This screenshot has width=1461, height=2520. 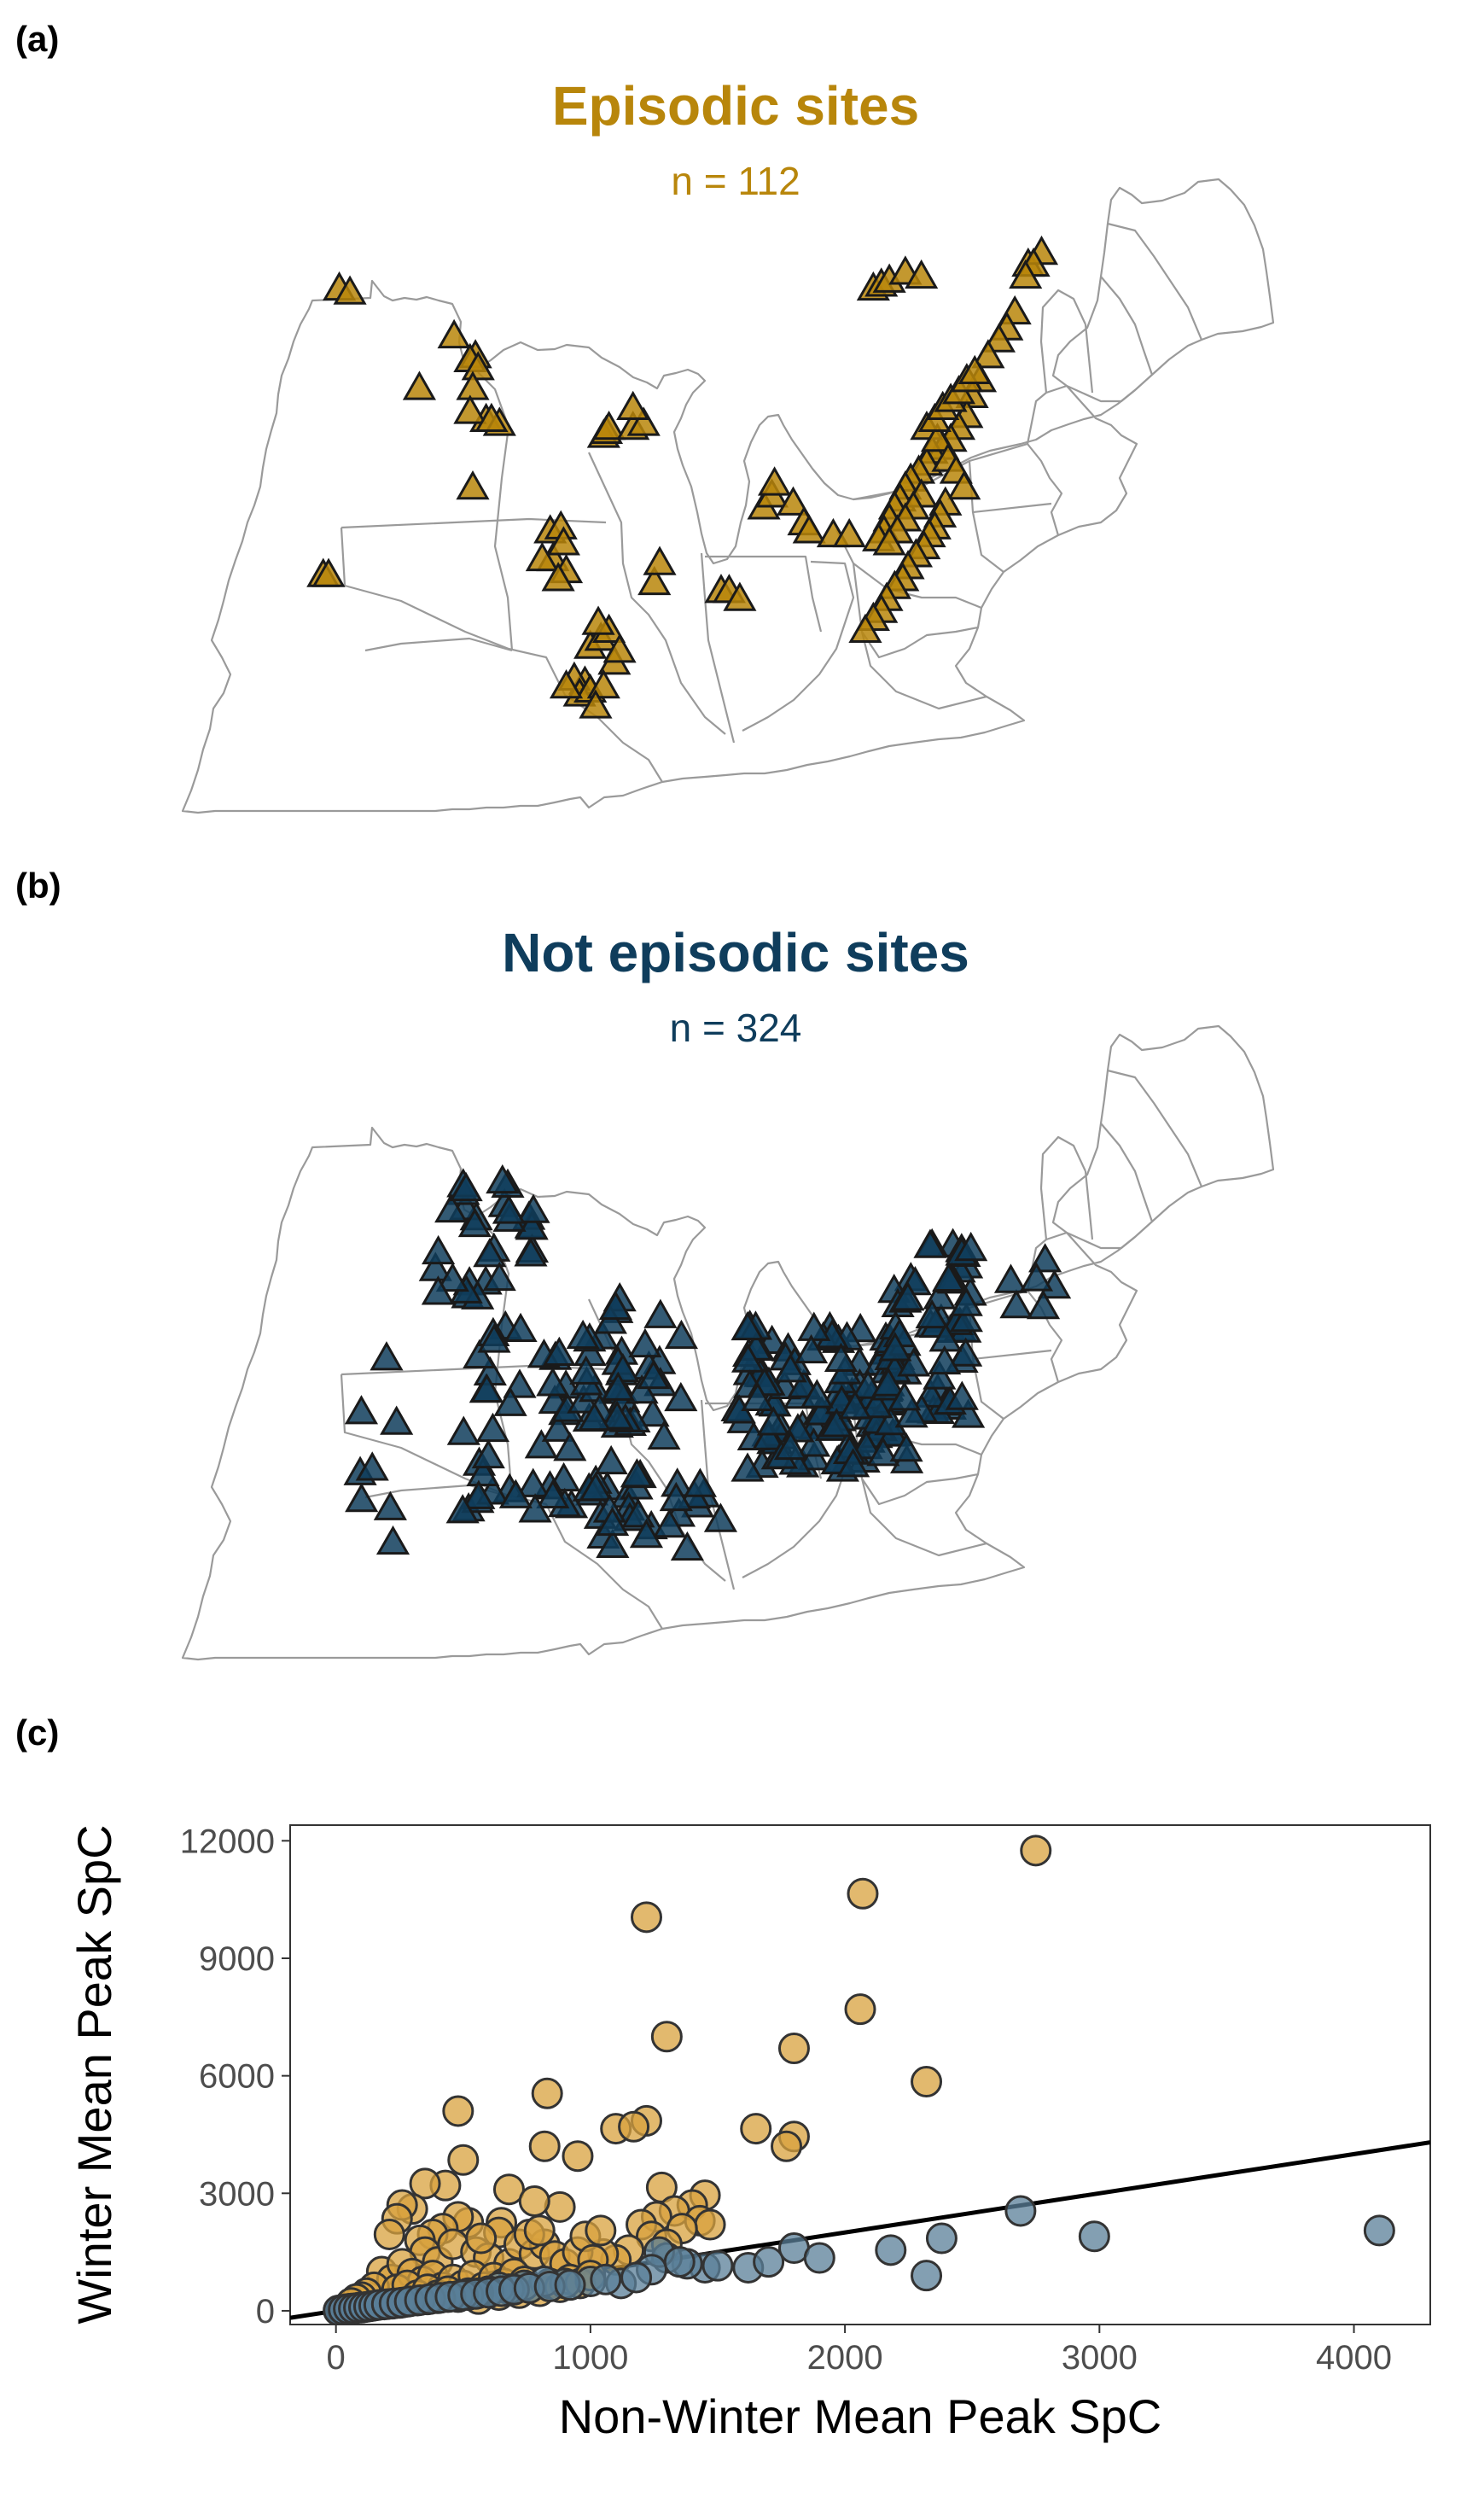 I want to click on y-axis: 0 3000 6000 9000 12000, so click(x=235, y=2076).